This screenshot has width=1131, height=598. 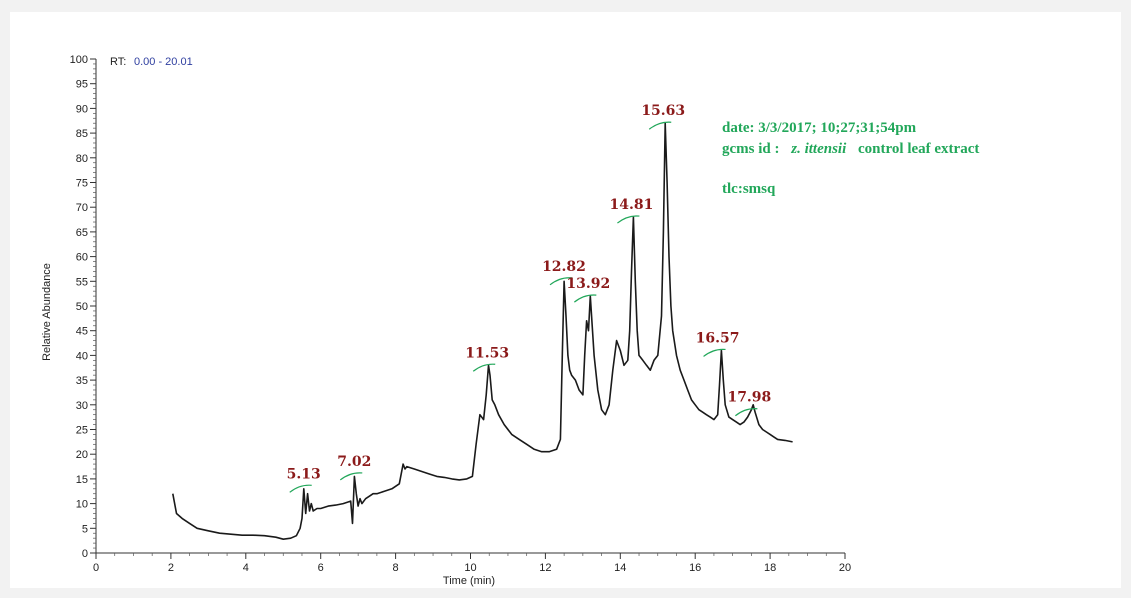 What do you see at coordinates (82, 332) in the screenshot?
I see `y-tick-label: 45` at bounding box center [82, 332].